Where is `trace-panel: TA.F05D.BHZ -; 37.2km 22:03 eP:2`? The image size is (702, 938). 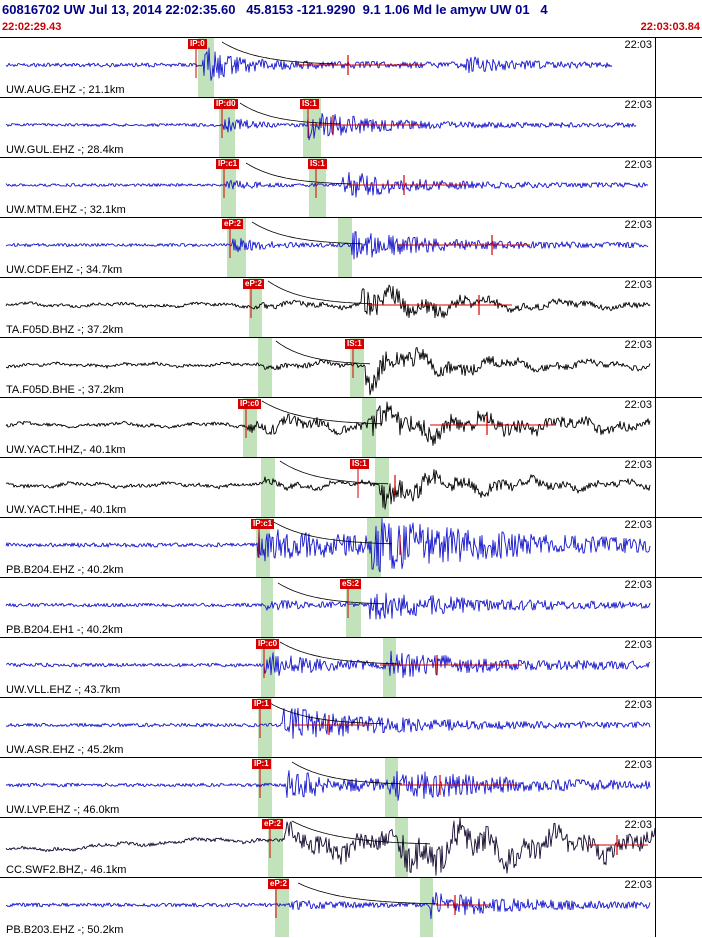
trace-panel: TA.F05D.BHZ -; 37.2km 22:03 eP:2 is located at coordinates (351, 307).